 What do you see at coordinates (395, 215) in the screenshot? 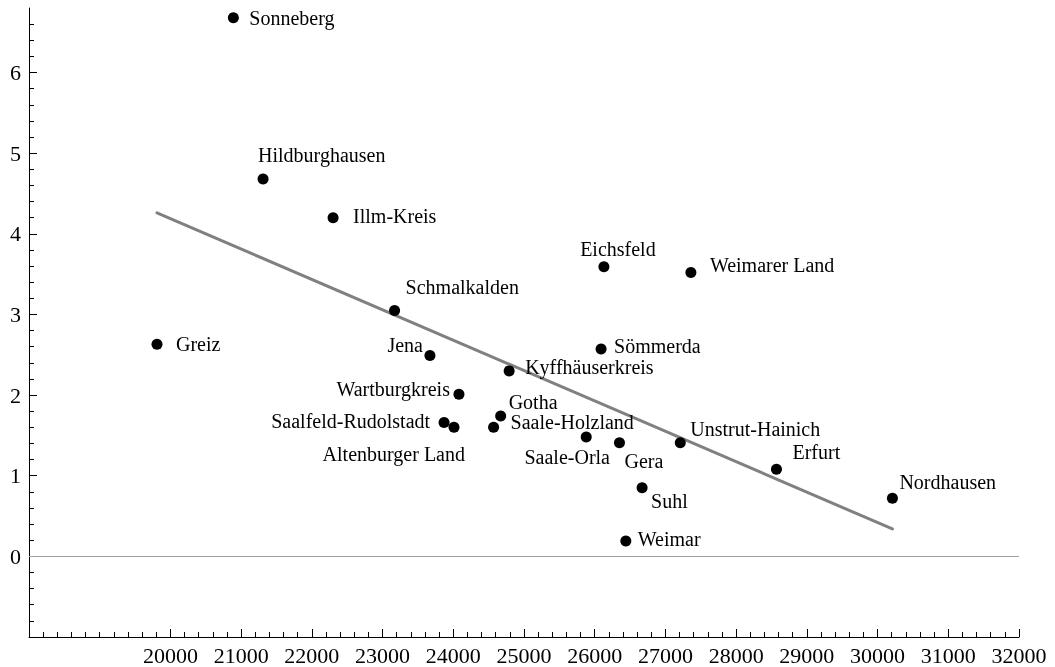
I see `annotation: Illm-Kreis` at bounding box center [395, 215].